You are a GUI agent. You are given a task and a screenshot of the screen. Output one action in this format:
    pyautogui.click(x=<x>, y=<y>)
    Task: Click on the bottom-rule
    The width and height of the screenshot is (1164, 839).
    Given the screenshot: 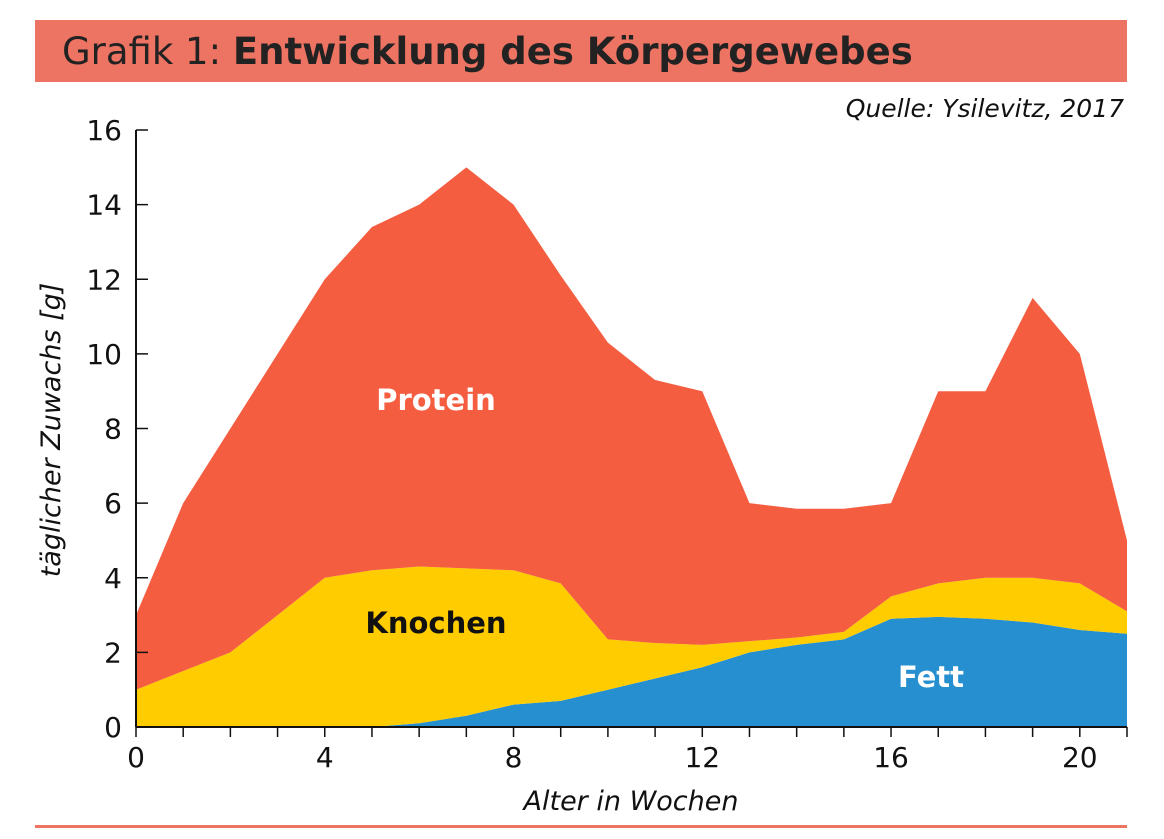 What is the action you would take?
    pyautogui.click(x=581, y=826)
    